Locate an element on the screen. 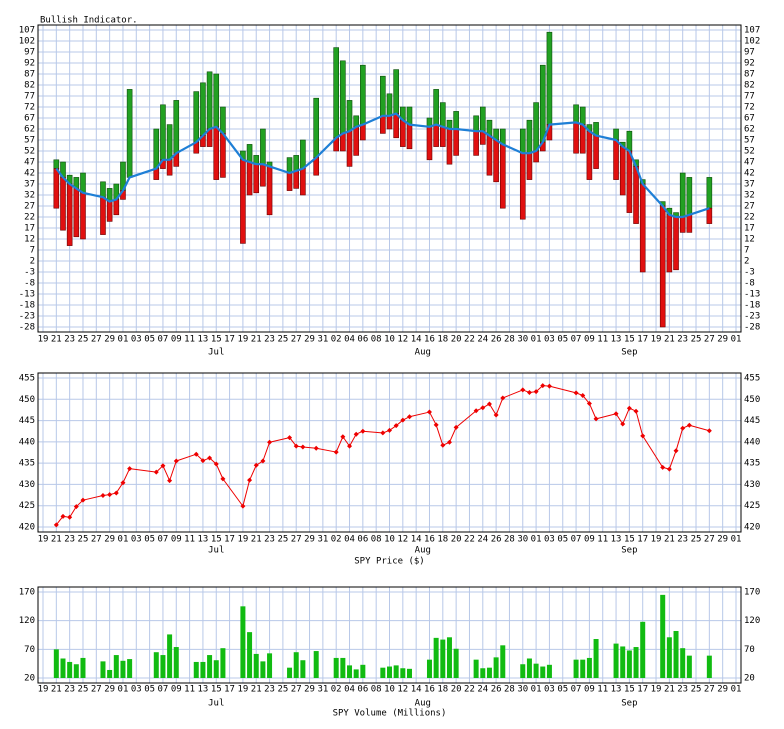  y-tick-label: 425 is located at coordinates (27, 506).